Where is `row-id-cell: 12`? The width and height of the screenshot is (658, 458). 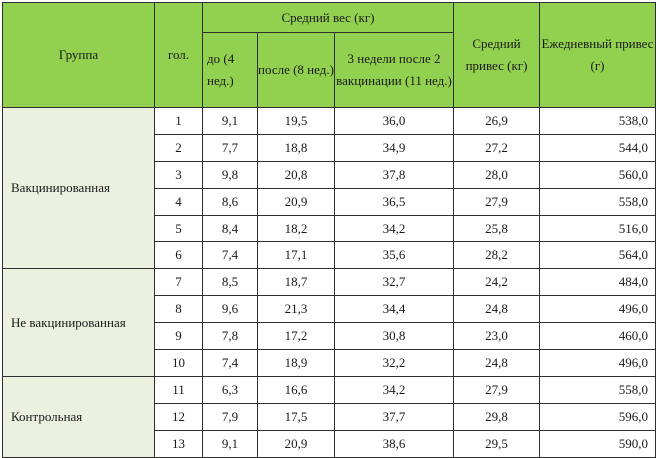
row-id-cell: 12 is located at coordinates (178, 416).